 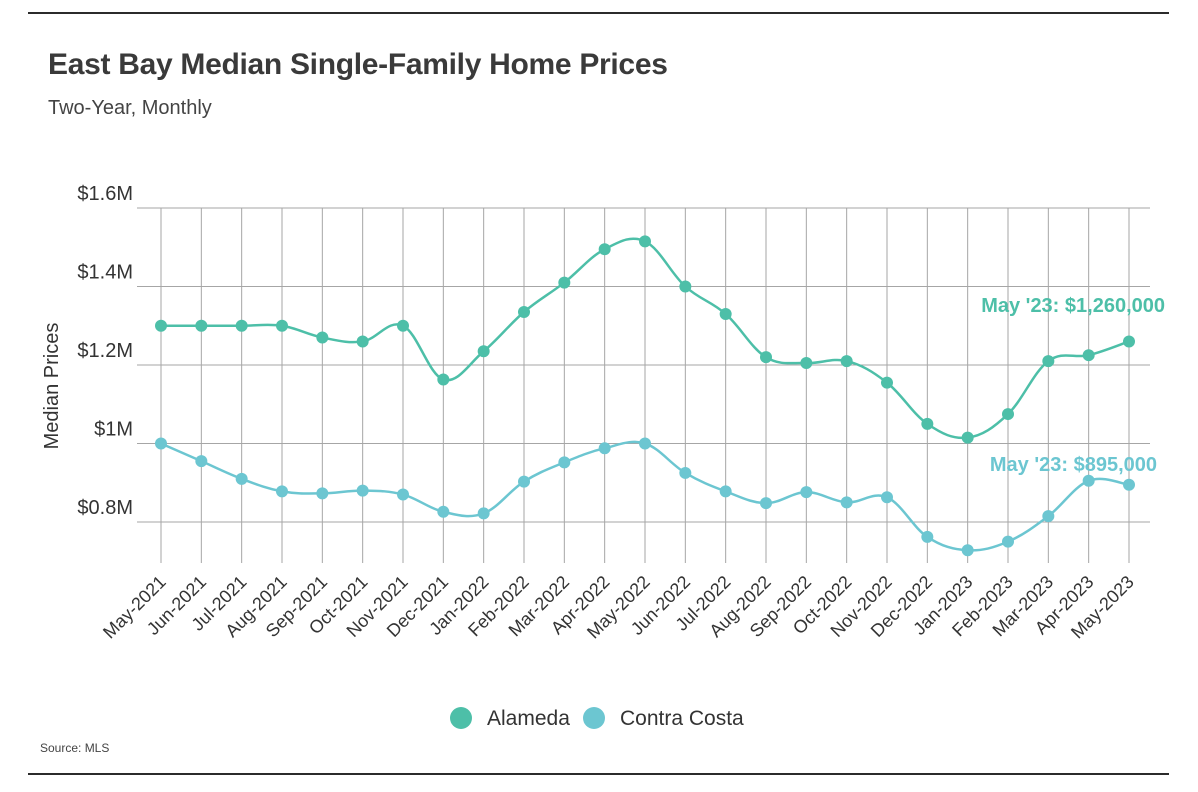 What do you see at coordinates (130, 108) in the screenshot?
I see `chart-subtitle: Two-Year, Monthly` at bounding box center [130, 108].